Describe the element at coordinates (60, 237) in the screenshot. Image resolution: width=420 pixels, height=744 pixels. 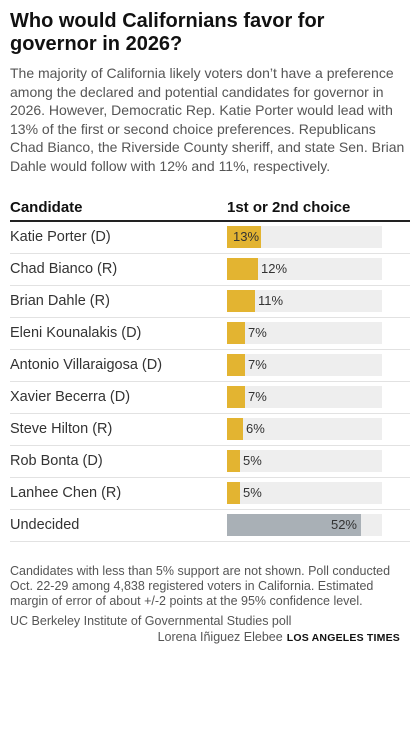
I see `candidate-name: Katie Porter (D)` at that location.